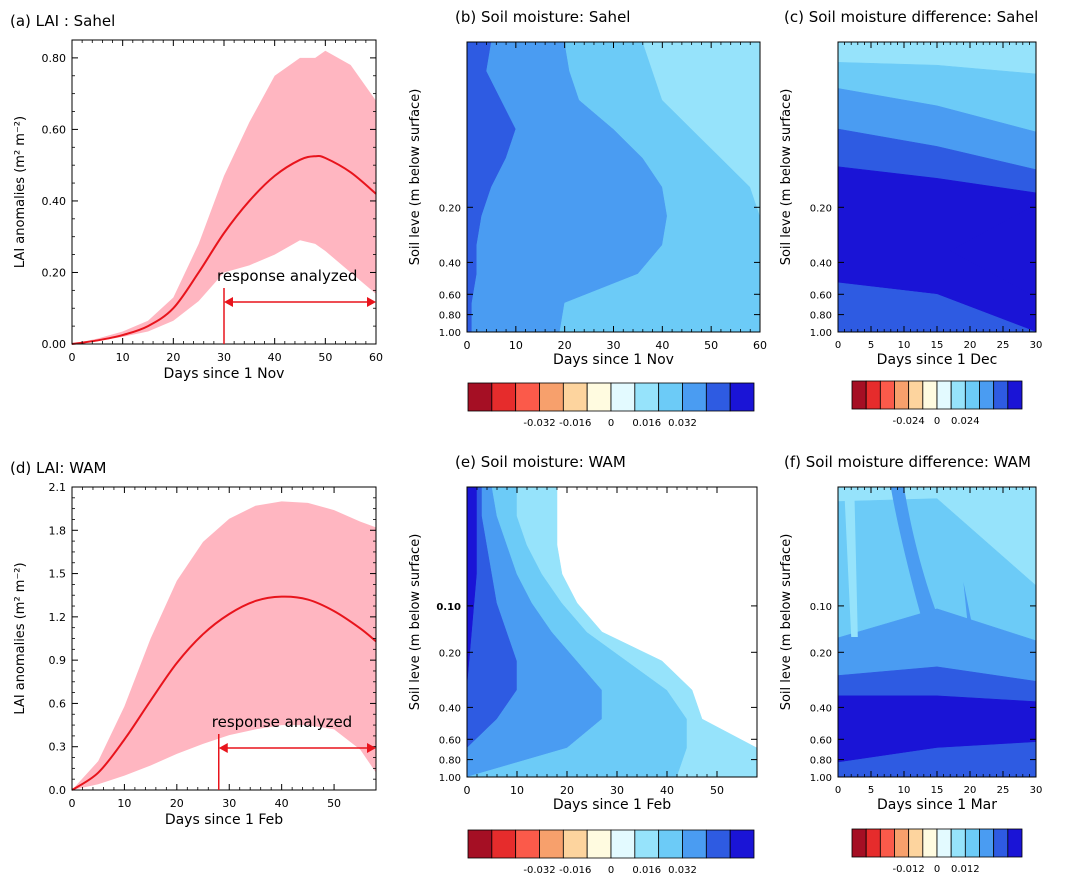  I want to click on panel-title: (d) LAI: WAM, so click(58, 468).